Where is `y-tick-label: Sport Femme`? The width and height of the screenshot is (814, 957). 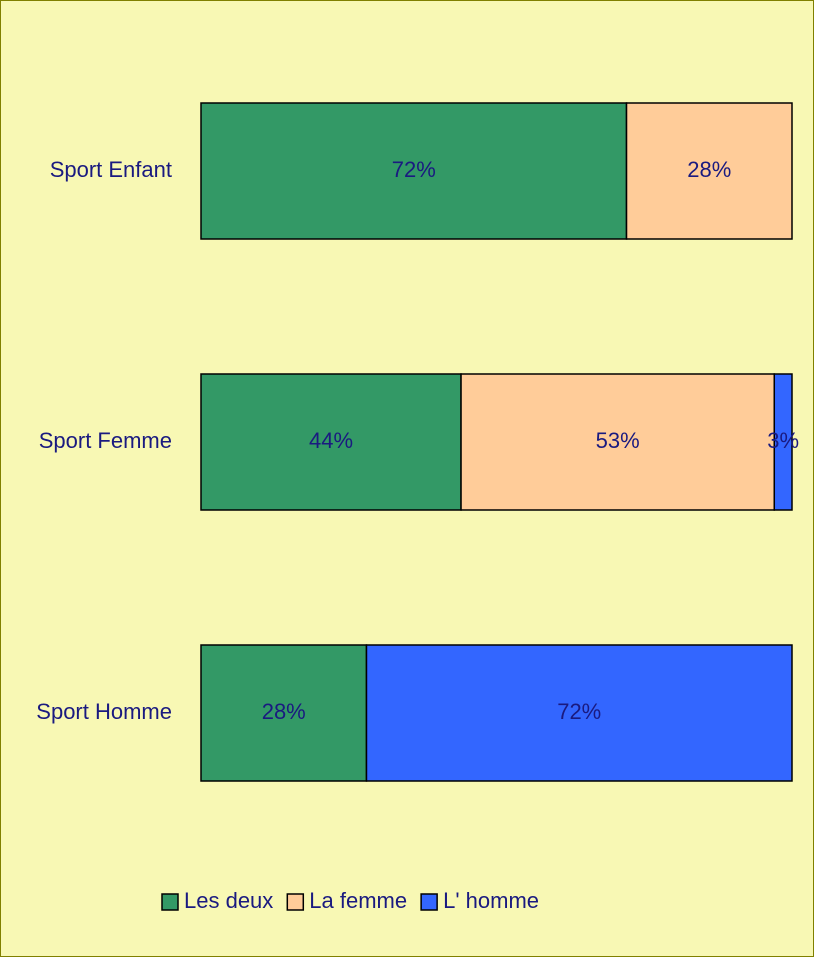
y-tick-label: Sport Femme is located at coordinates (105, 440).